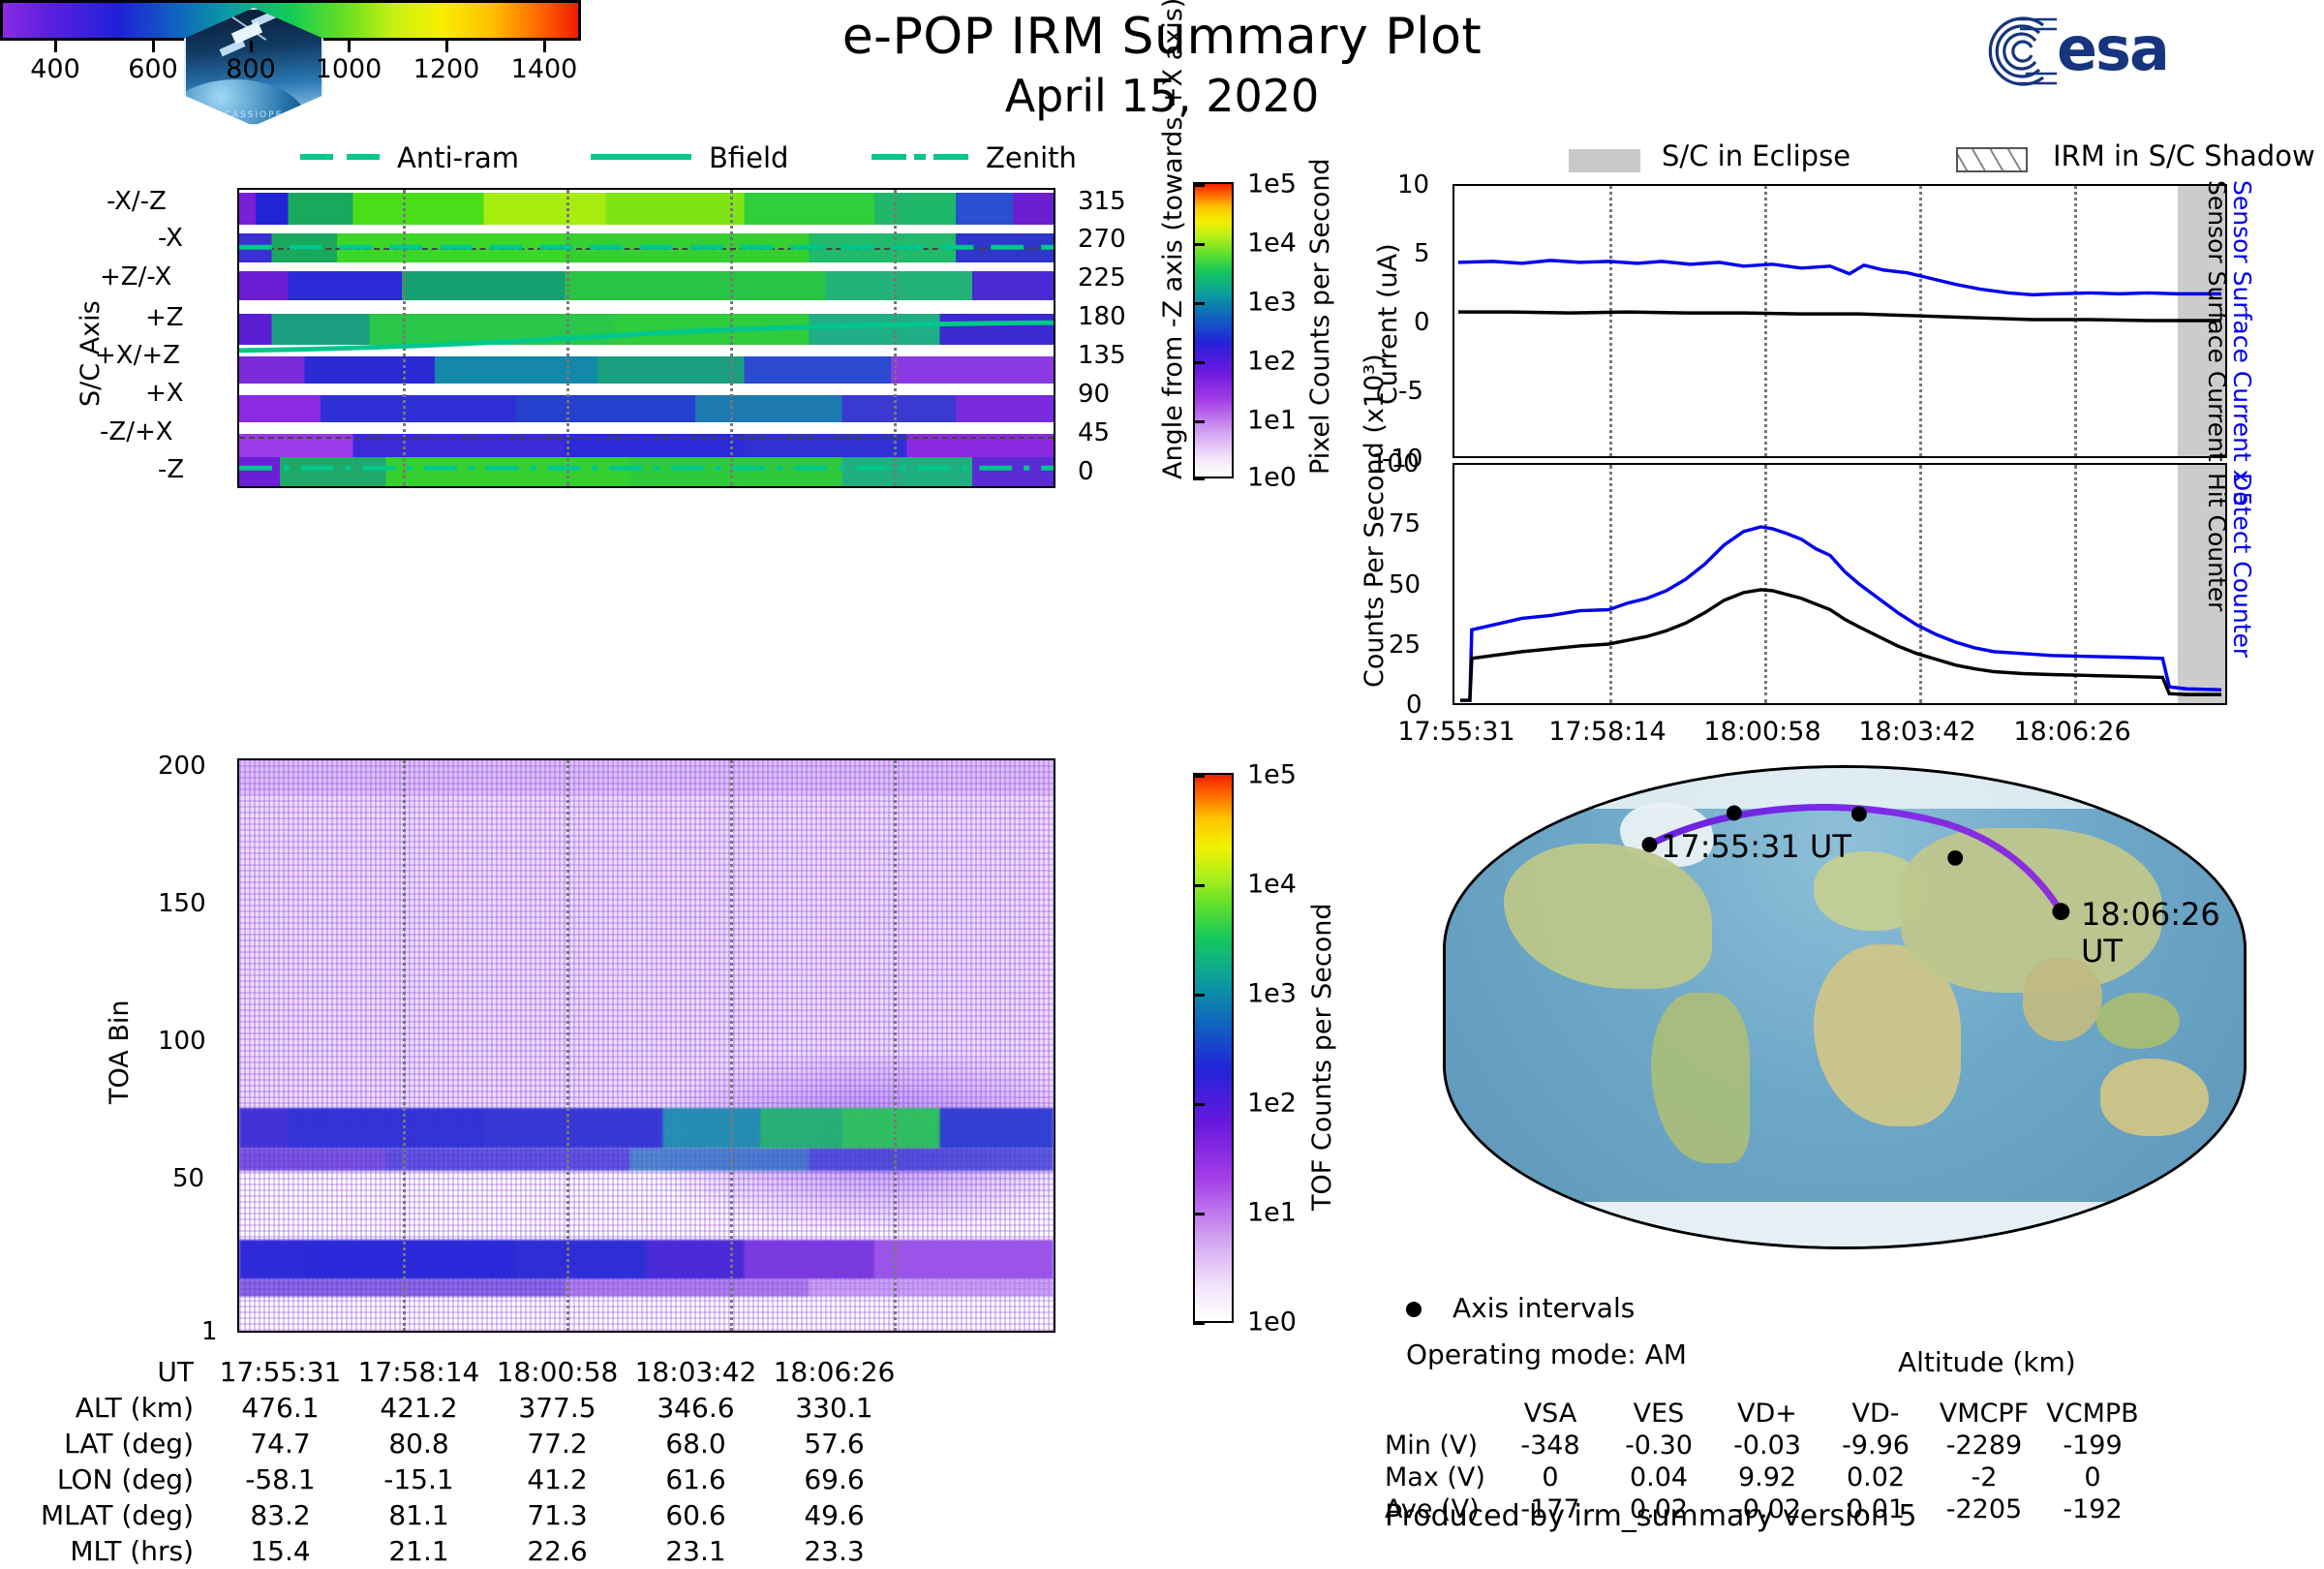 The height and width of the screenshot is (1569, 2324). What do you see at coordinates (1875, 1414) in the screenshot?
I see `column-header: VD-` at bounding box center [1875, 1414].